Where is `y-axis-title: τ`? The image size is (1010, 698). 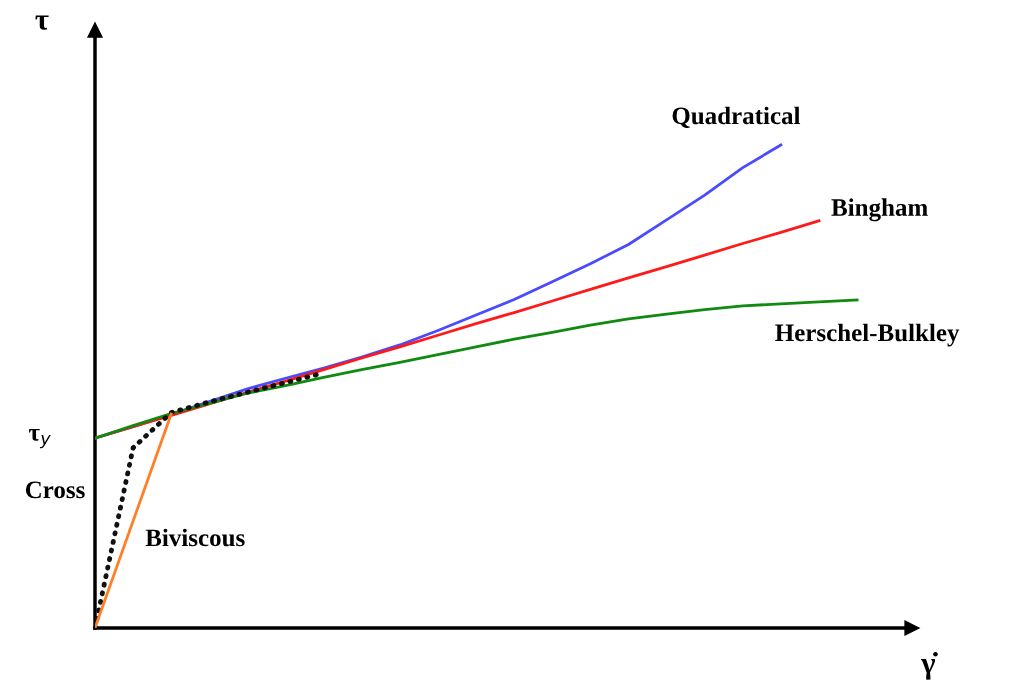 y-axis-title: τ is located at coordinates (42, 22).